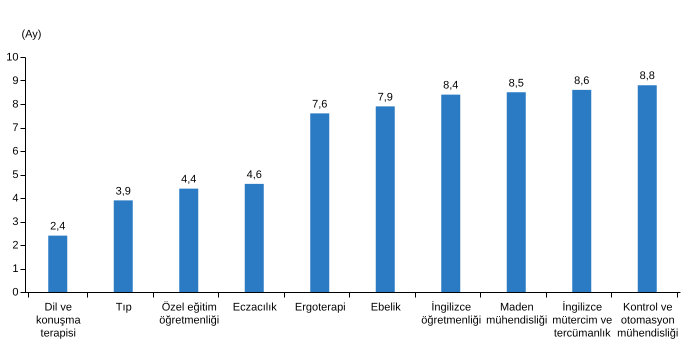  I want to click on x-tick-label: Dil ve konuşma terapisi, so click(59, 321).